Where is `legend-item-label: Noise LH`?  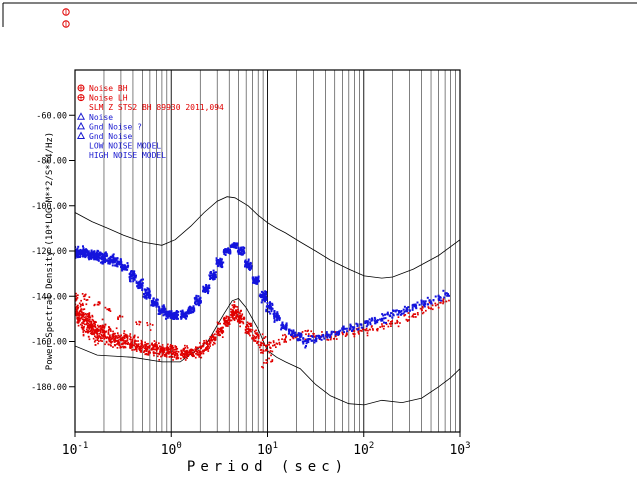
legend-item-label: Noise LH is located at coordinates (108, 98).